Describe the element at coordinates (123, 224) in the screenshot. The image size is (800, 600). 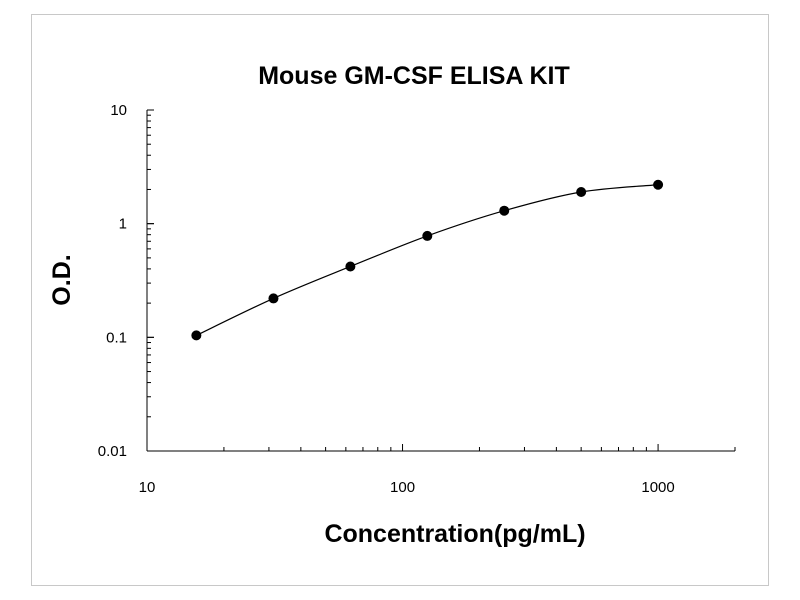
I see `y-tick-label: 1` at that location.